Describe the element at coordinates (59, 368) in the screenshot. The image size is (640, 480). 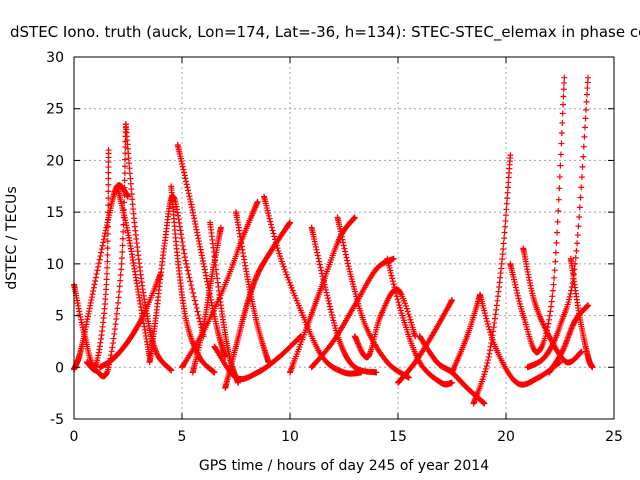
I see `y-tick-label: 0` at that location.